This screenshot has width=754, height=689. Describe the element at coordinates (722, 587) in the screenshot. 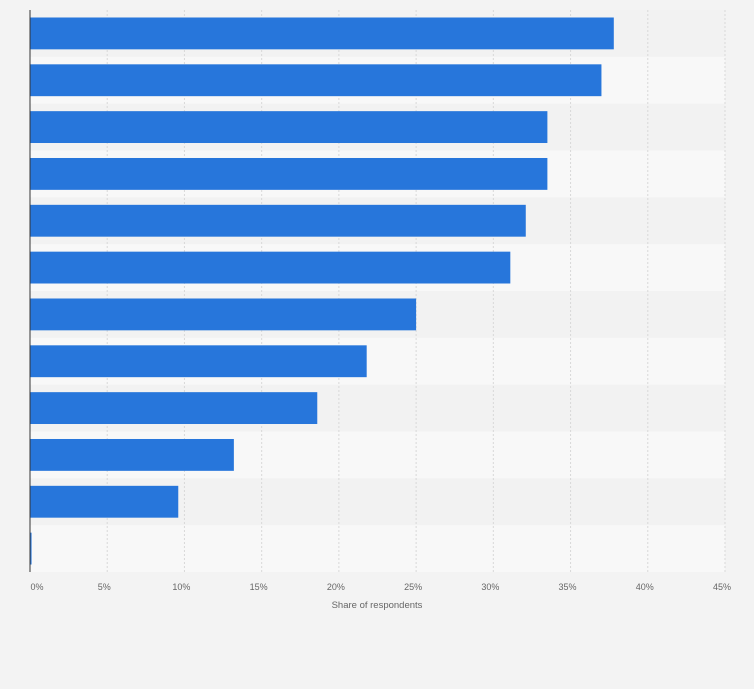

I see `x-tick-label: 45%` at that location.